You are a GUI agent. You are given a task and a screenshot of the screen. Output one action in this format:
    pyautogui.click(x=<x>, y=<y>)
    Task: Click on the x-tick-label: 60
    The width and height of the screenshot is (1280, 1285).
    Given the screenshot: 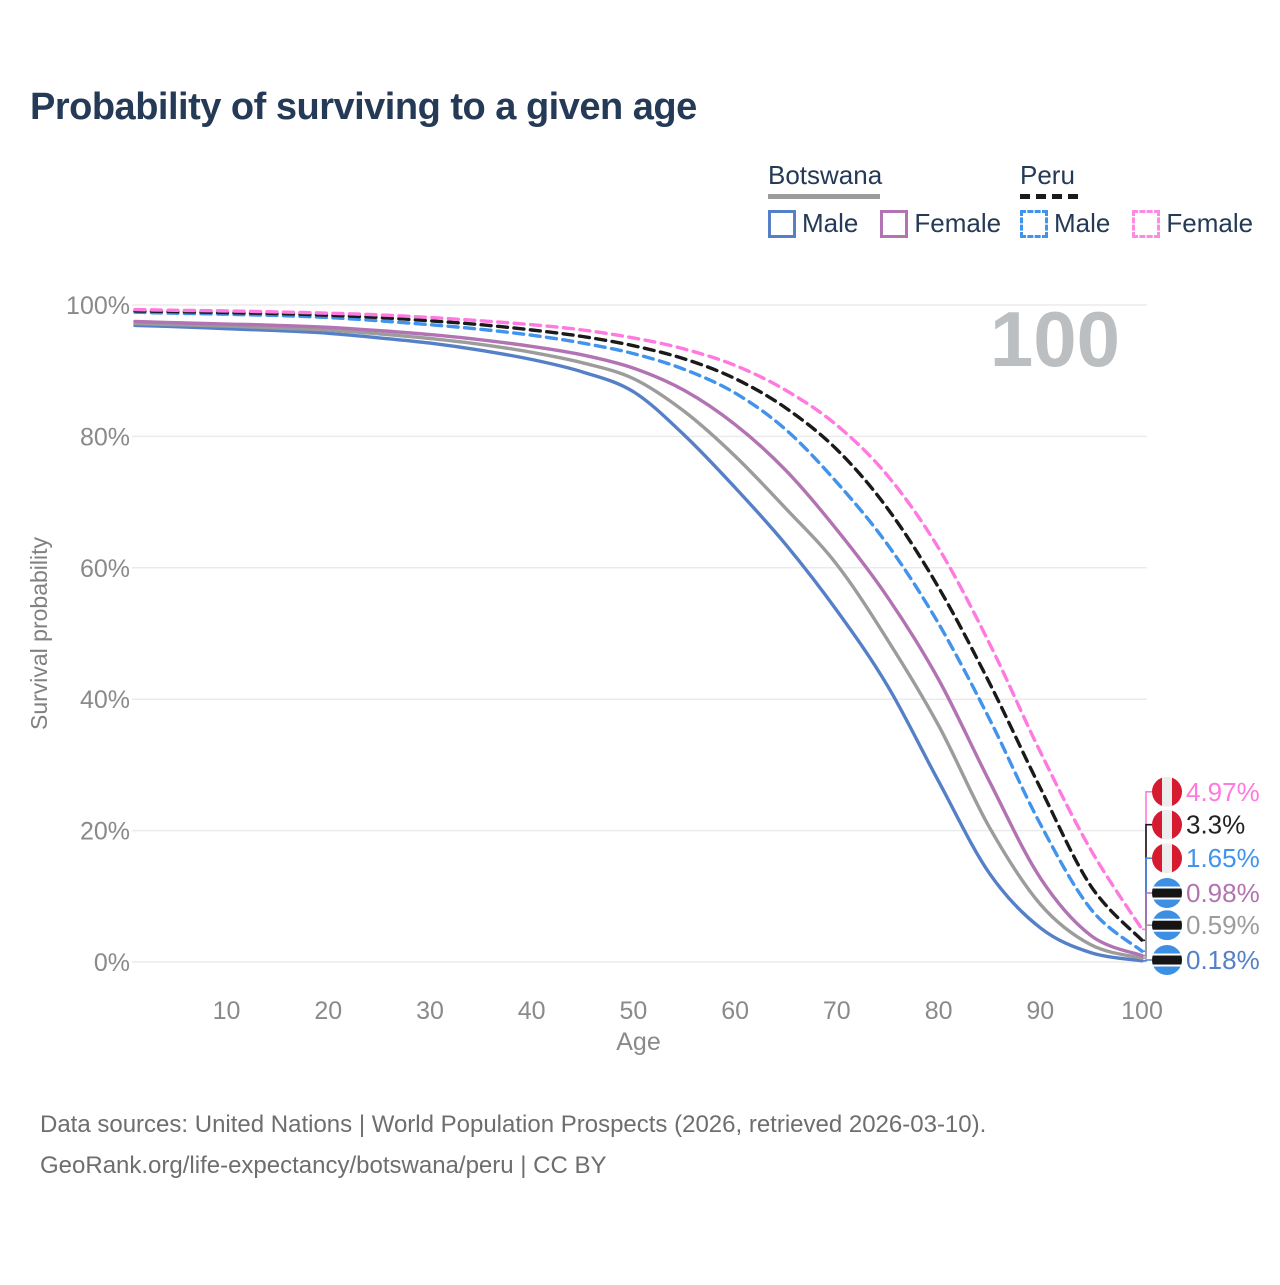 What is the action you would take?
    pyautogui.click(x=735, y=1011)
    